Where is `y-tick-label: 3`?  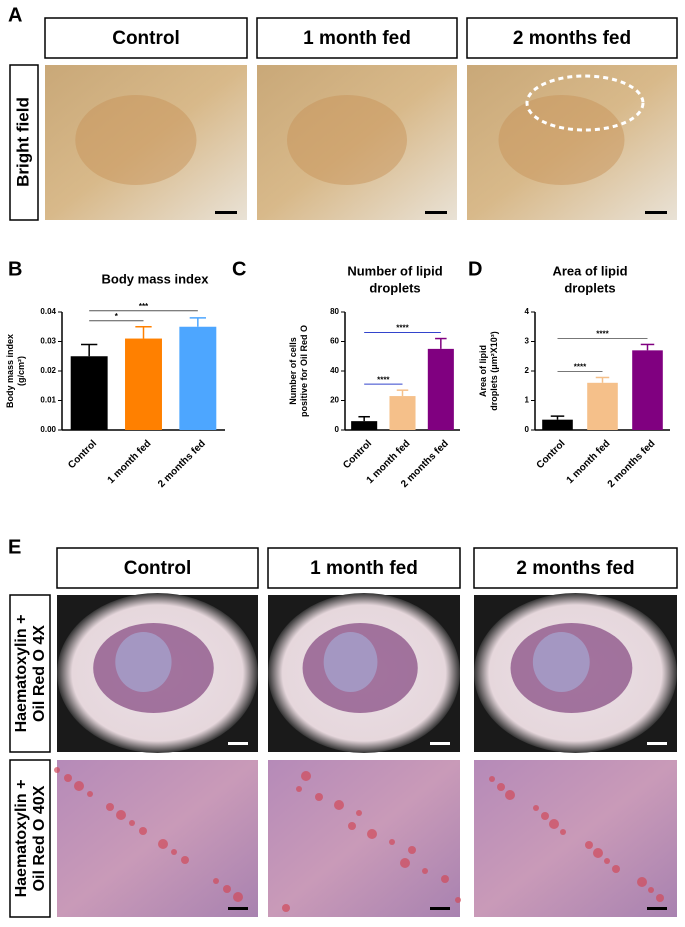 y-tick-label: 3 is located at coordinates (527, 341).